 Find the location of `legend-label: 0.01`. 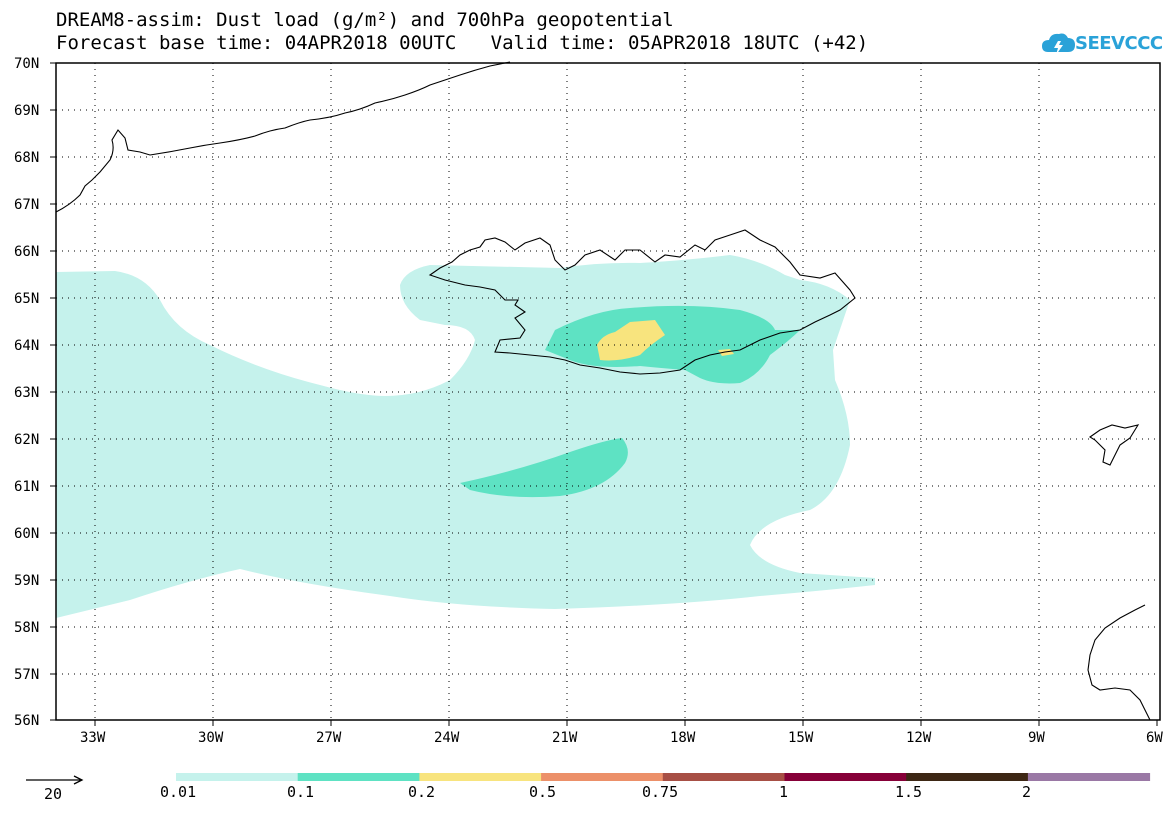

legend-label: 0.01 is located at coordinates (178, 792).